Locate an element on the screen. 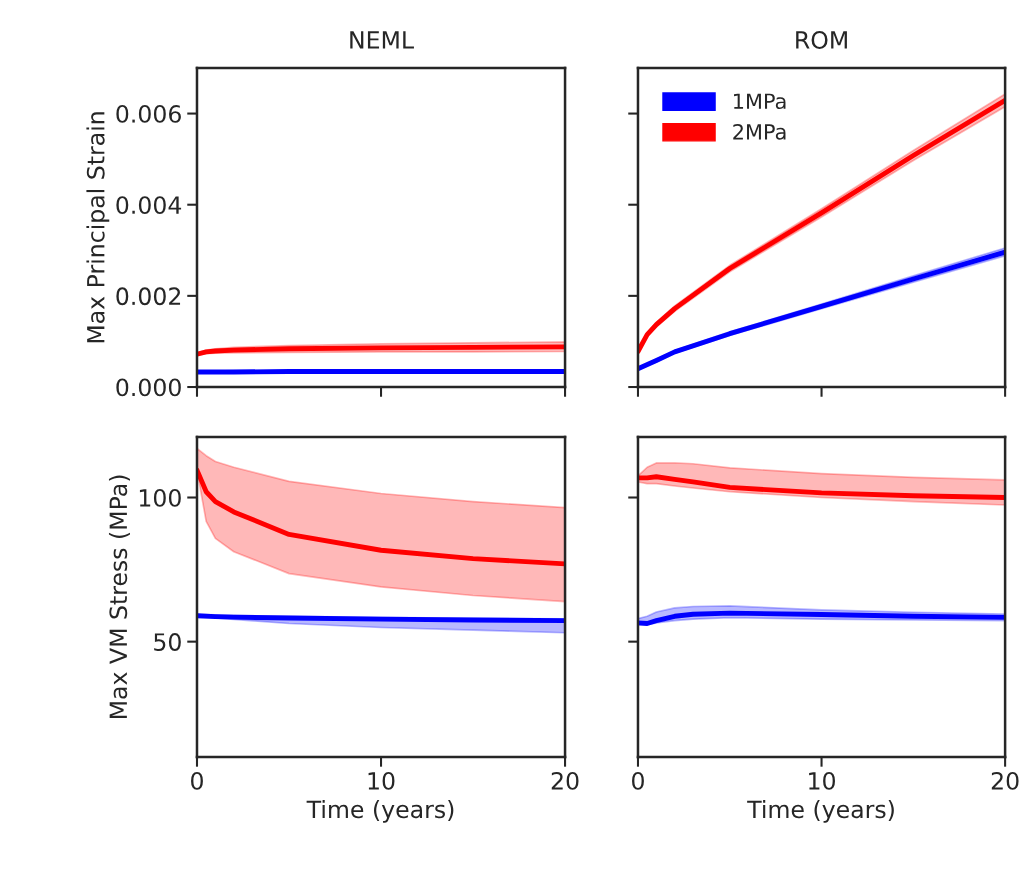 This screenshot has width=1033, height=875. chart-title: ROM is located at coordinates (821, 40).